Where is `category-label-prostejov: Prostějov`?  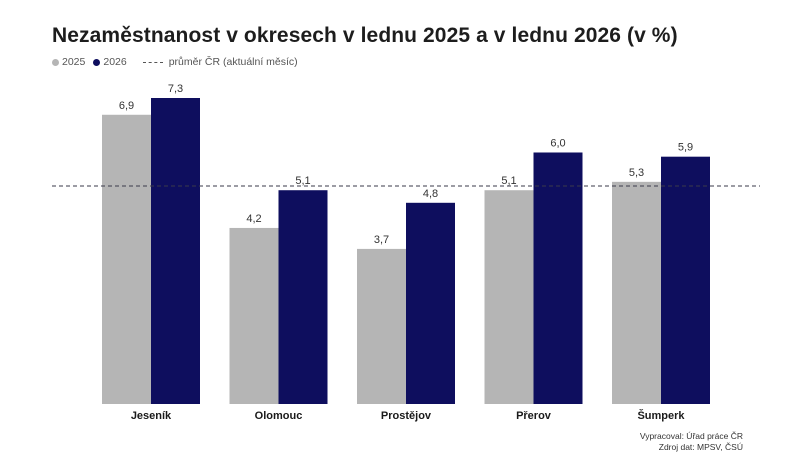
category-label-prostejov: Prostějov is located at coordinates (406, 416).